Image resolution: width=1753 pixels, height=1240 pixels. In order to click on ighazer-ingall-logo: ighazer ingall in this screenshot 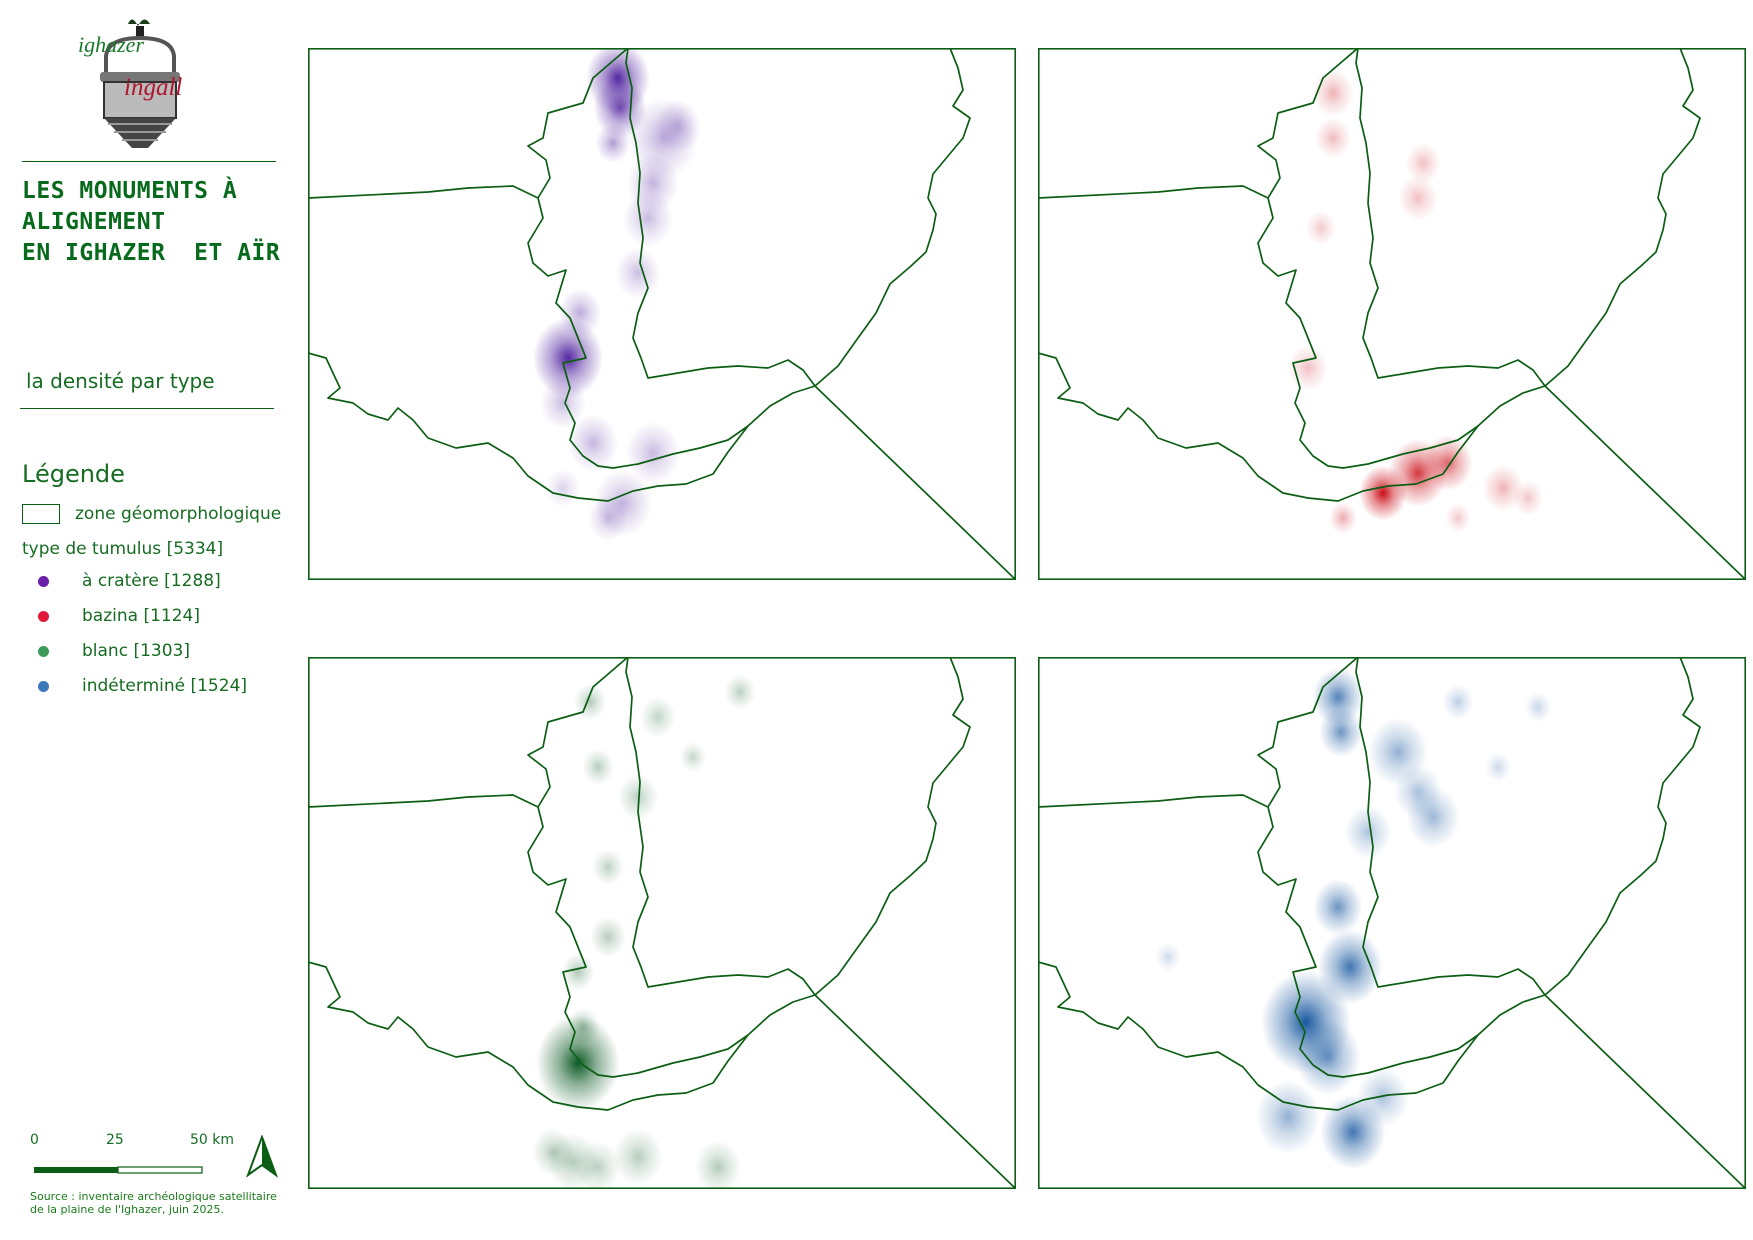, I will do `click(143, 81)`.